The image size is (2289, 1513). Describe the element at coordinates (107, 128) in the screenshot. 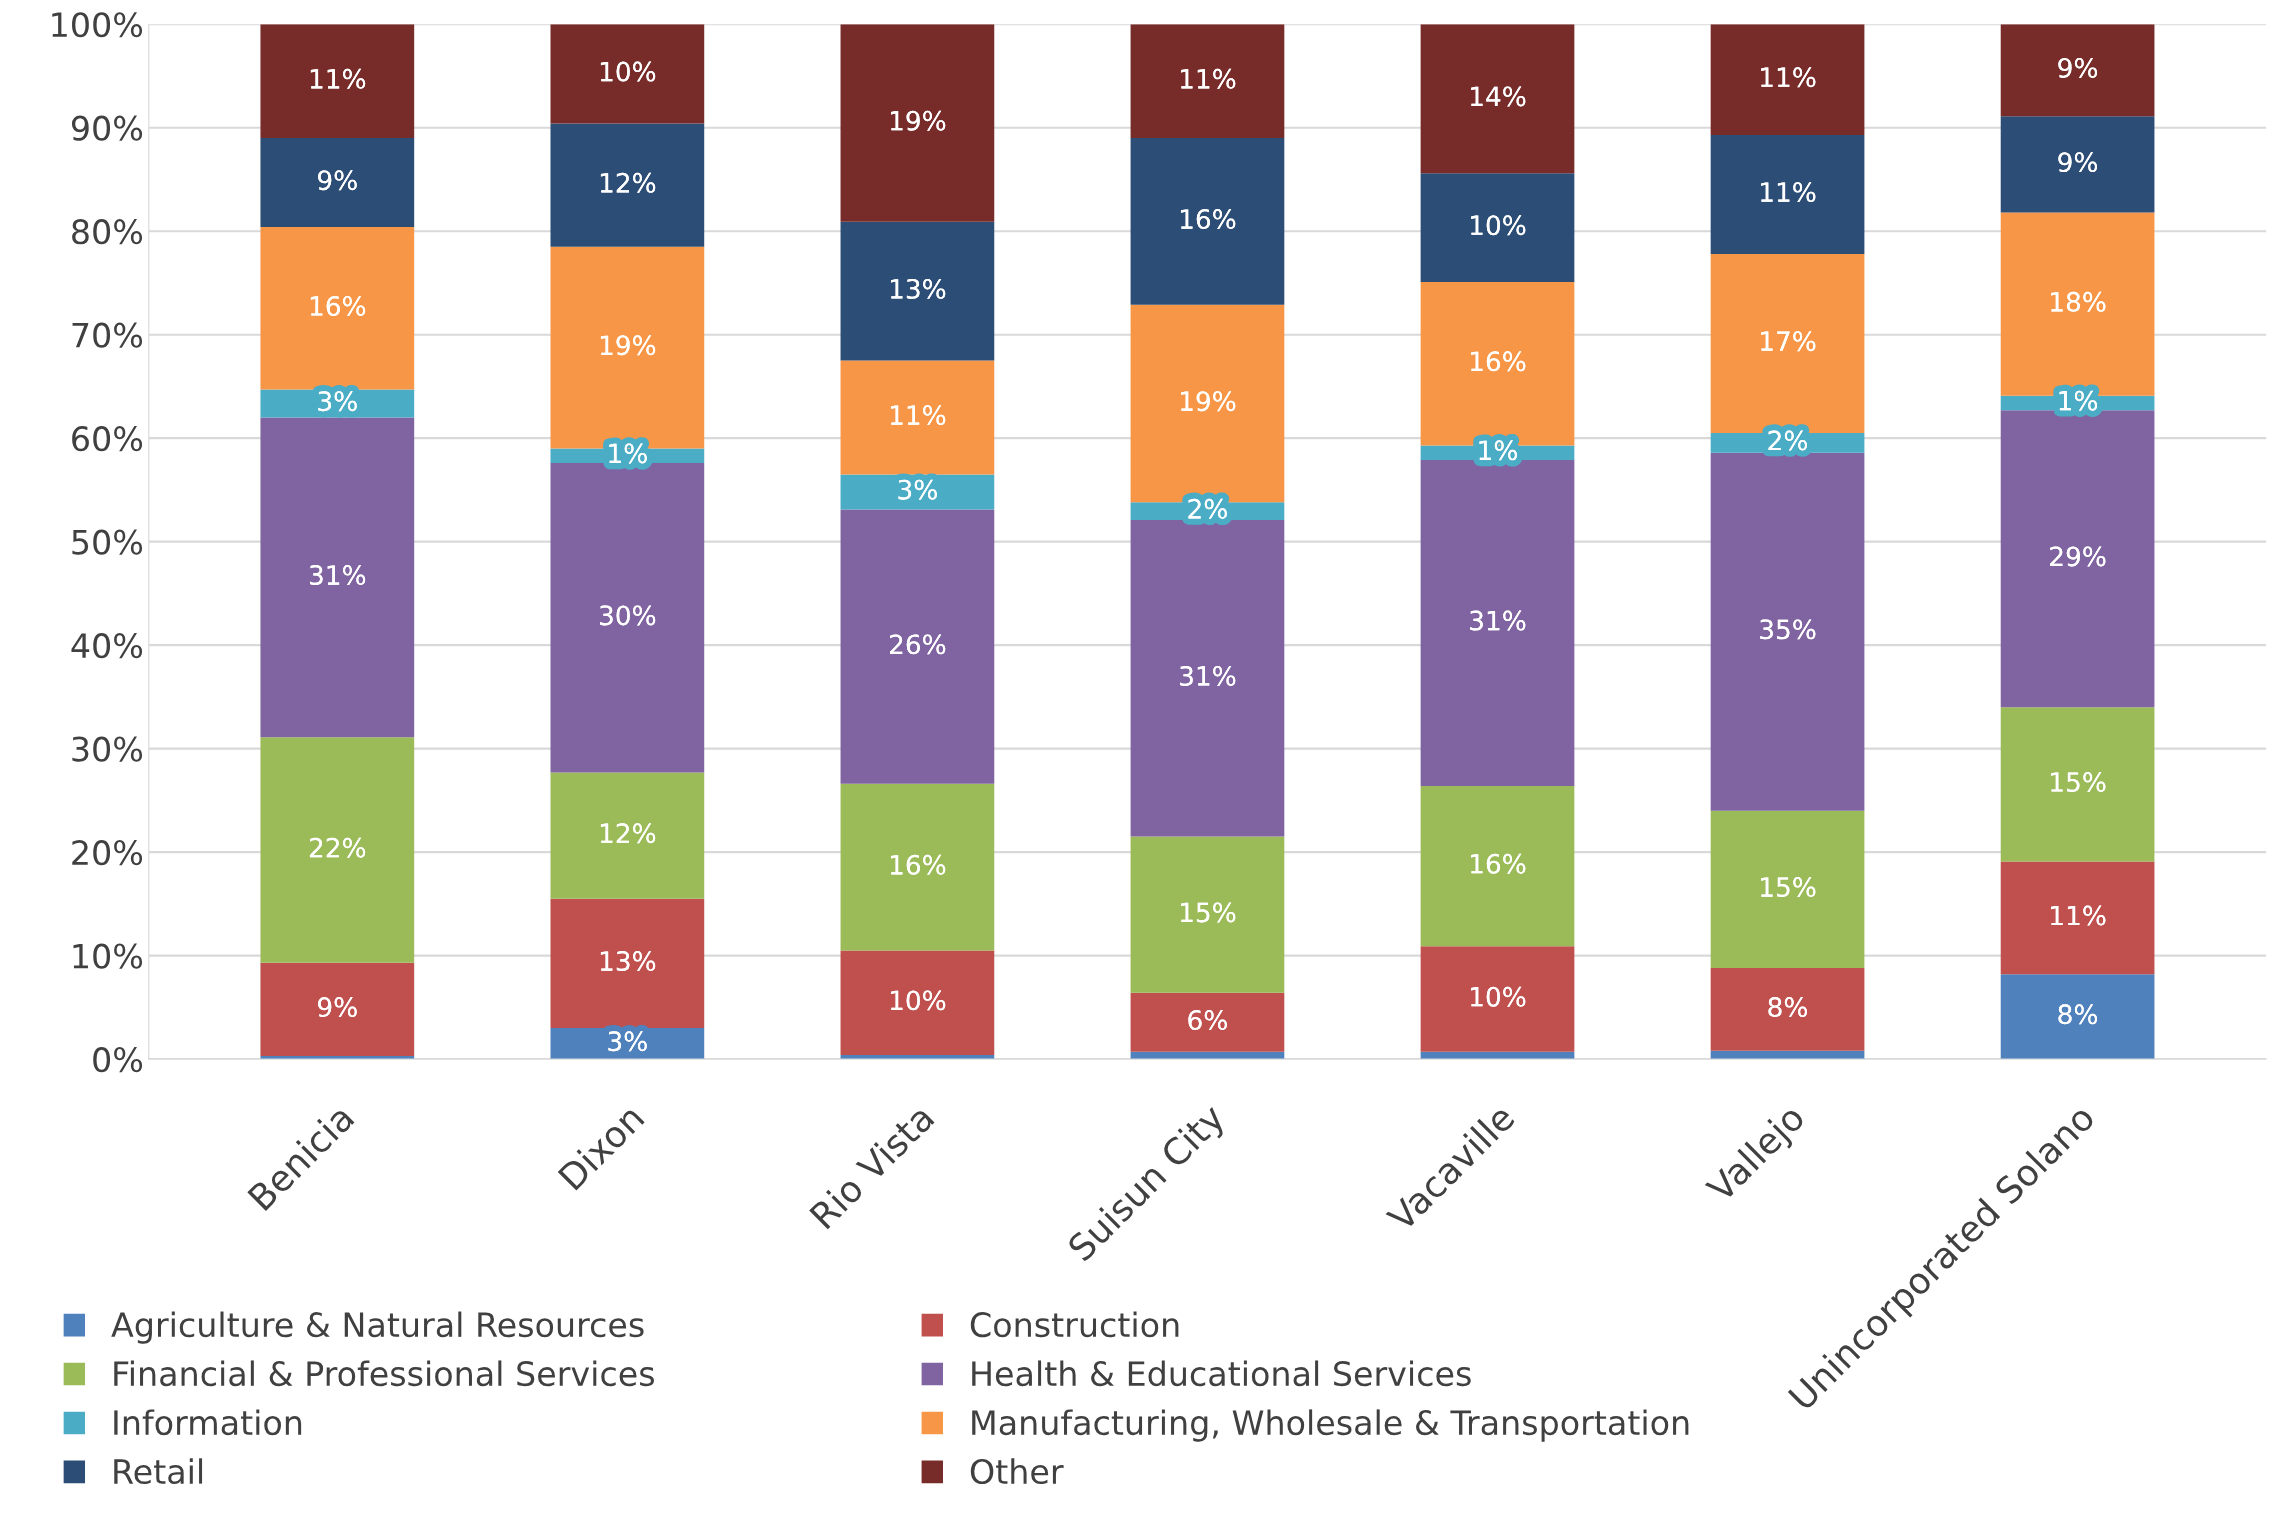

I see `y-tick-label: 90%` at that location.